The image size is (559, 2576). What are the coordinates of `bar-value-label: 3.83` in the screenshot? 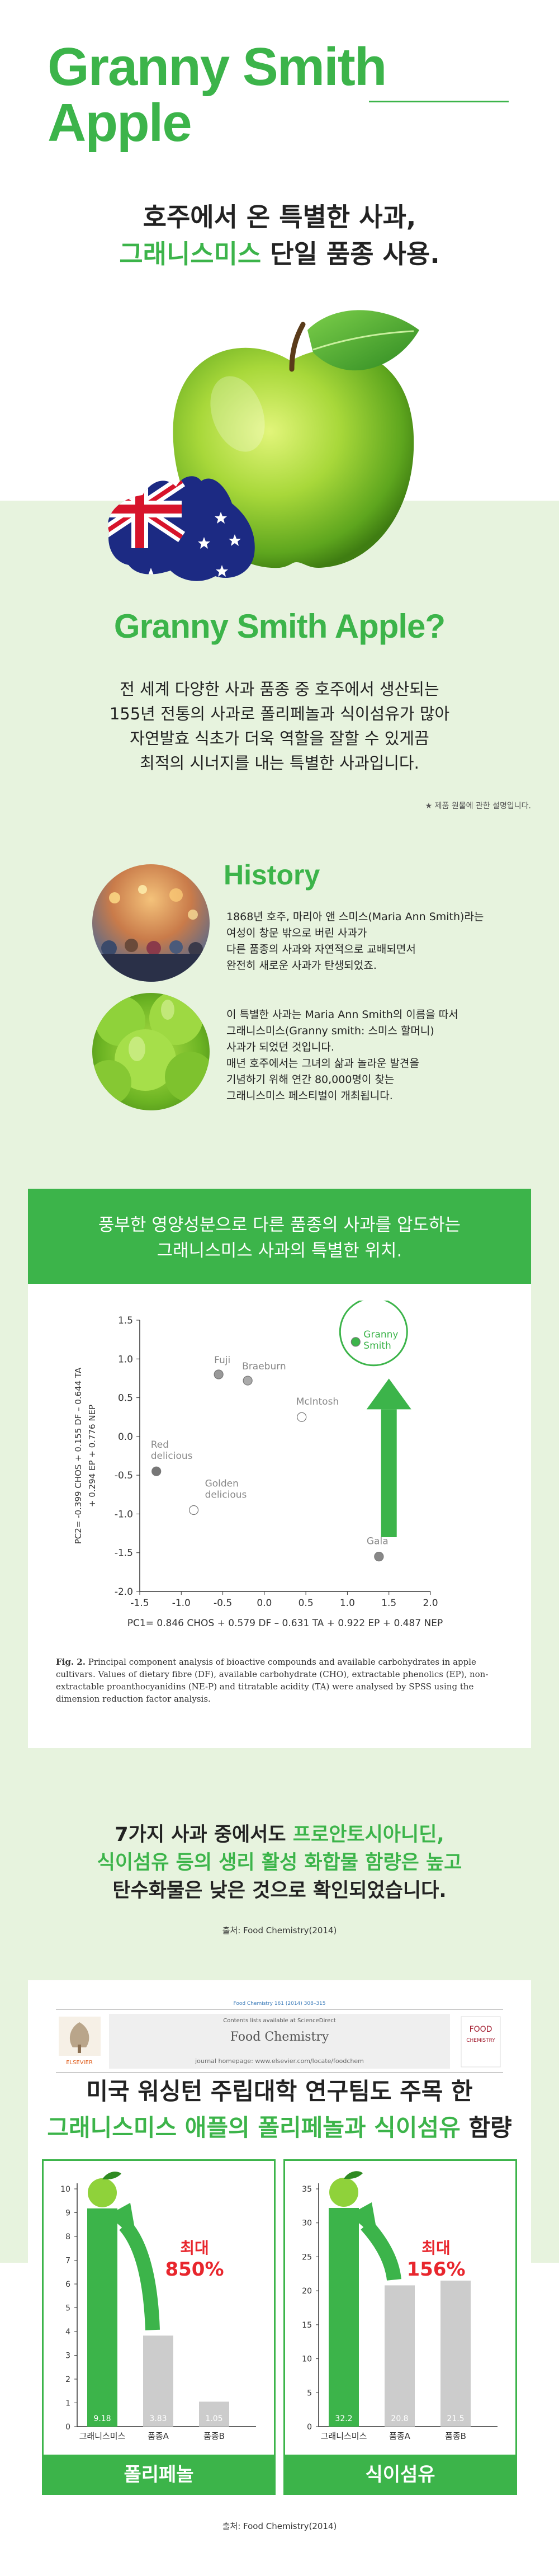 It's located at (158, 2418).